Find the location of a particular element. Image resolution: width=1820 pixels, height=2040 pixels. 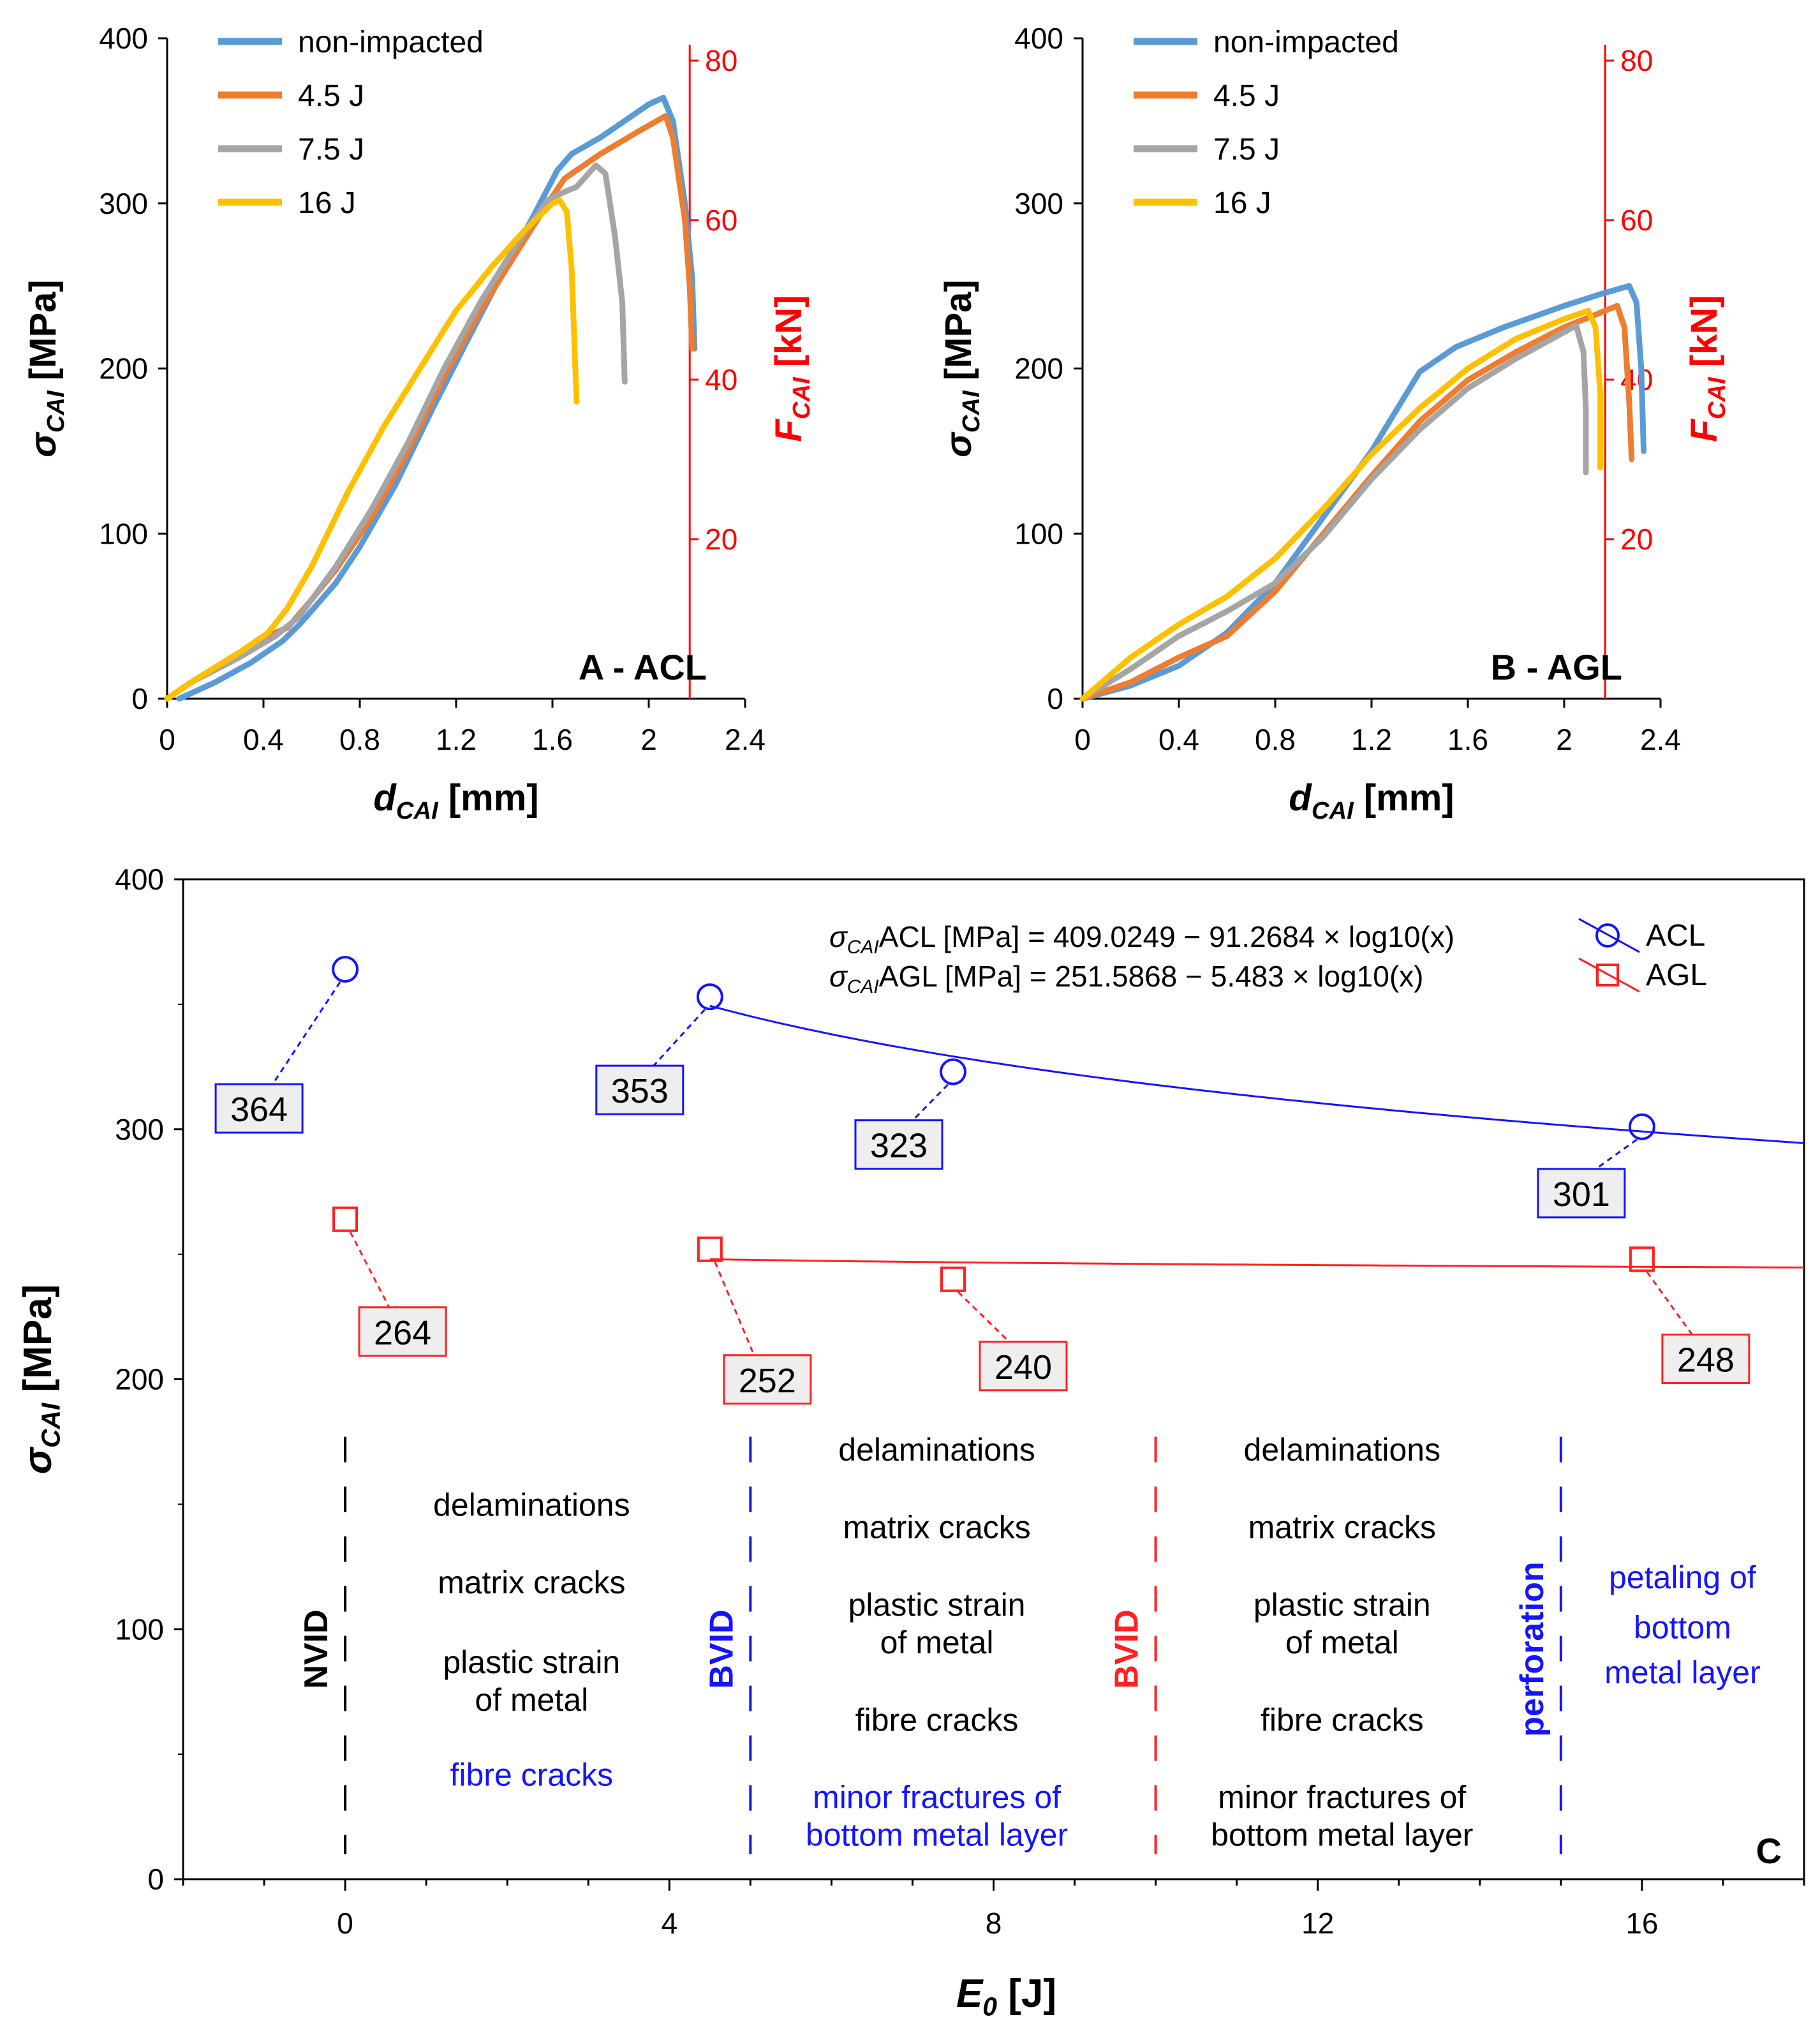

fit-curve-acl is located at coordinates (1257, 1074).